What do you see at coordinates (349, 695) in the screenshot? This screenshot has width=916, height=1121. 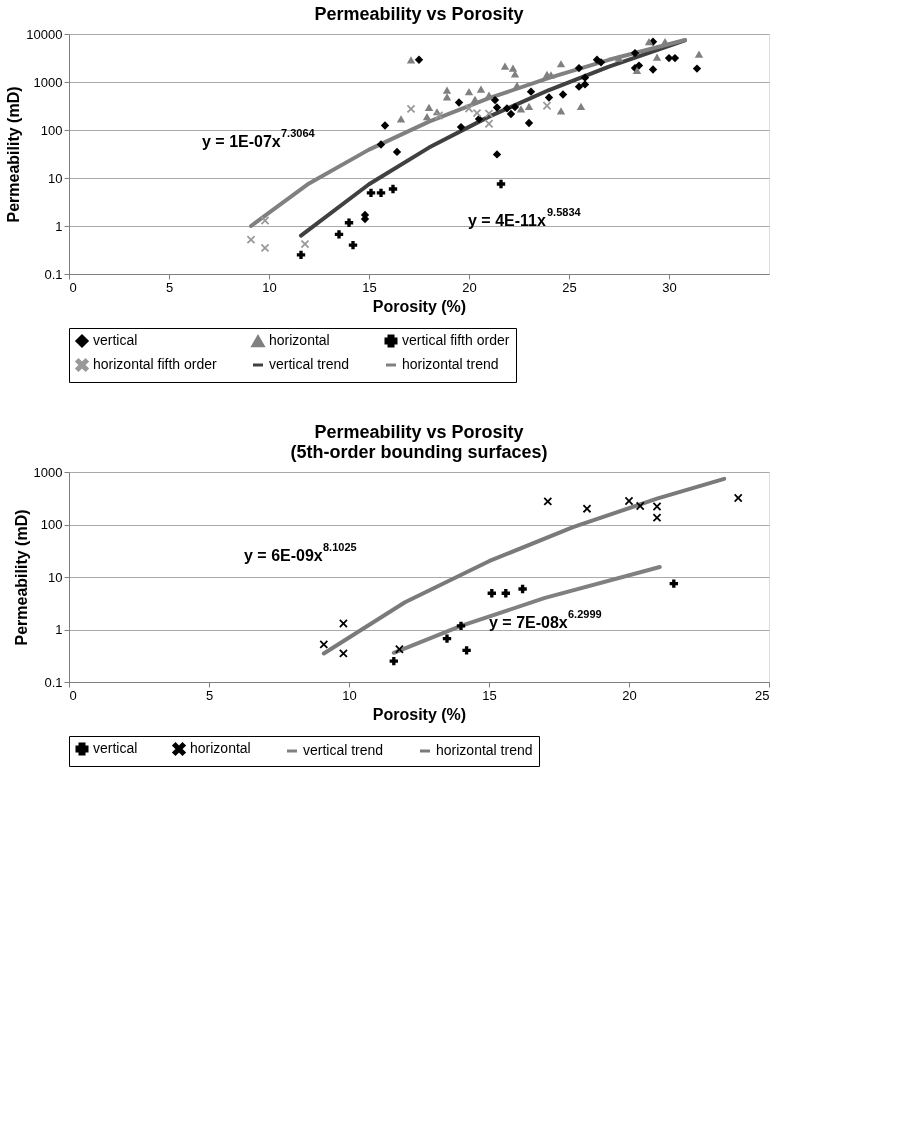 I see `x-tick-label: 10` at bounding box center [349, 695].